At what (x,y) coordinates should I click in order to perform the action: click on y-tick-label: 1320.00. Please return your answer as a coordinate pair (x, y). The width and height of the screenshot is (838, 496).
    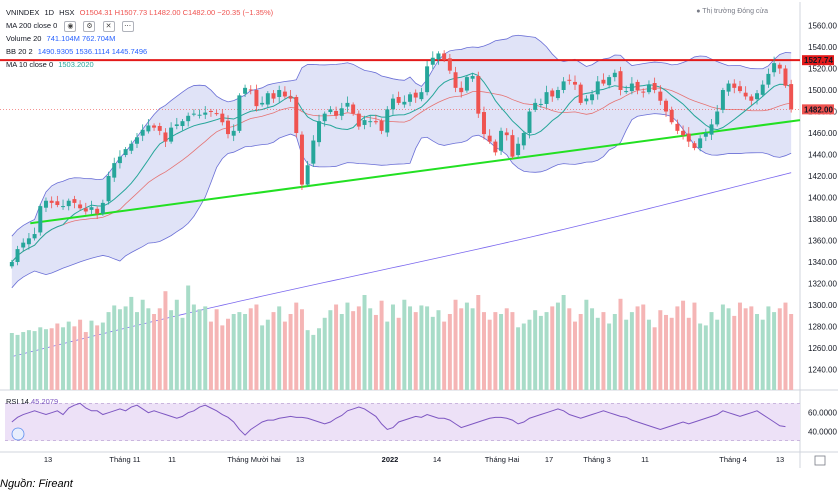
    Looking at the image, I should click on (822, 284).